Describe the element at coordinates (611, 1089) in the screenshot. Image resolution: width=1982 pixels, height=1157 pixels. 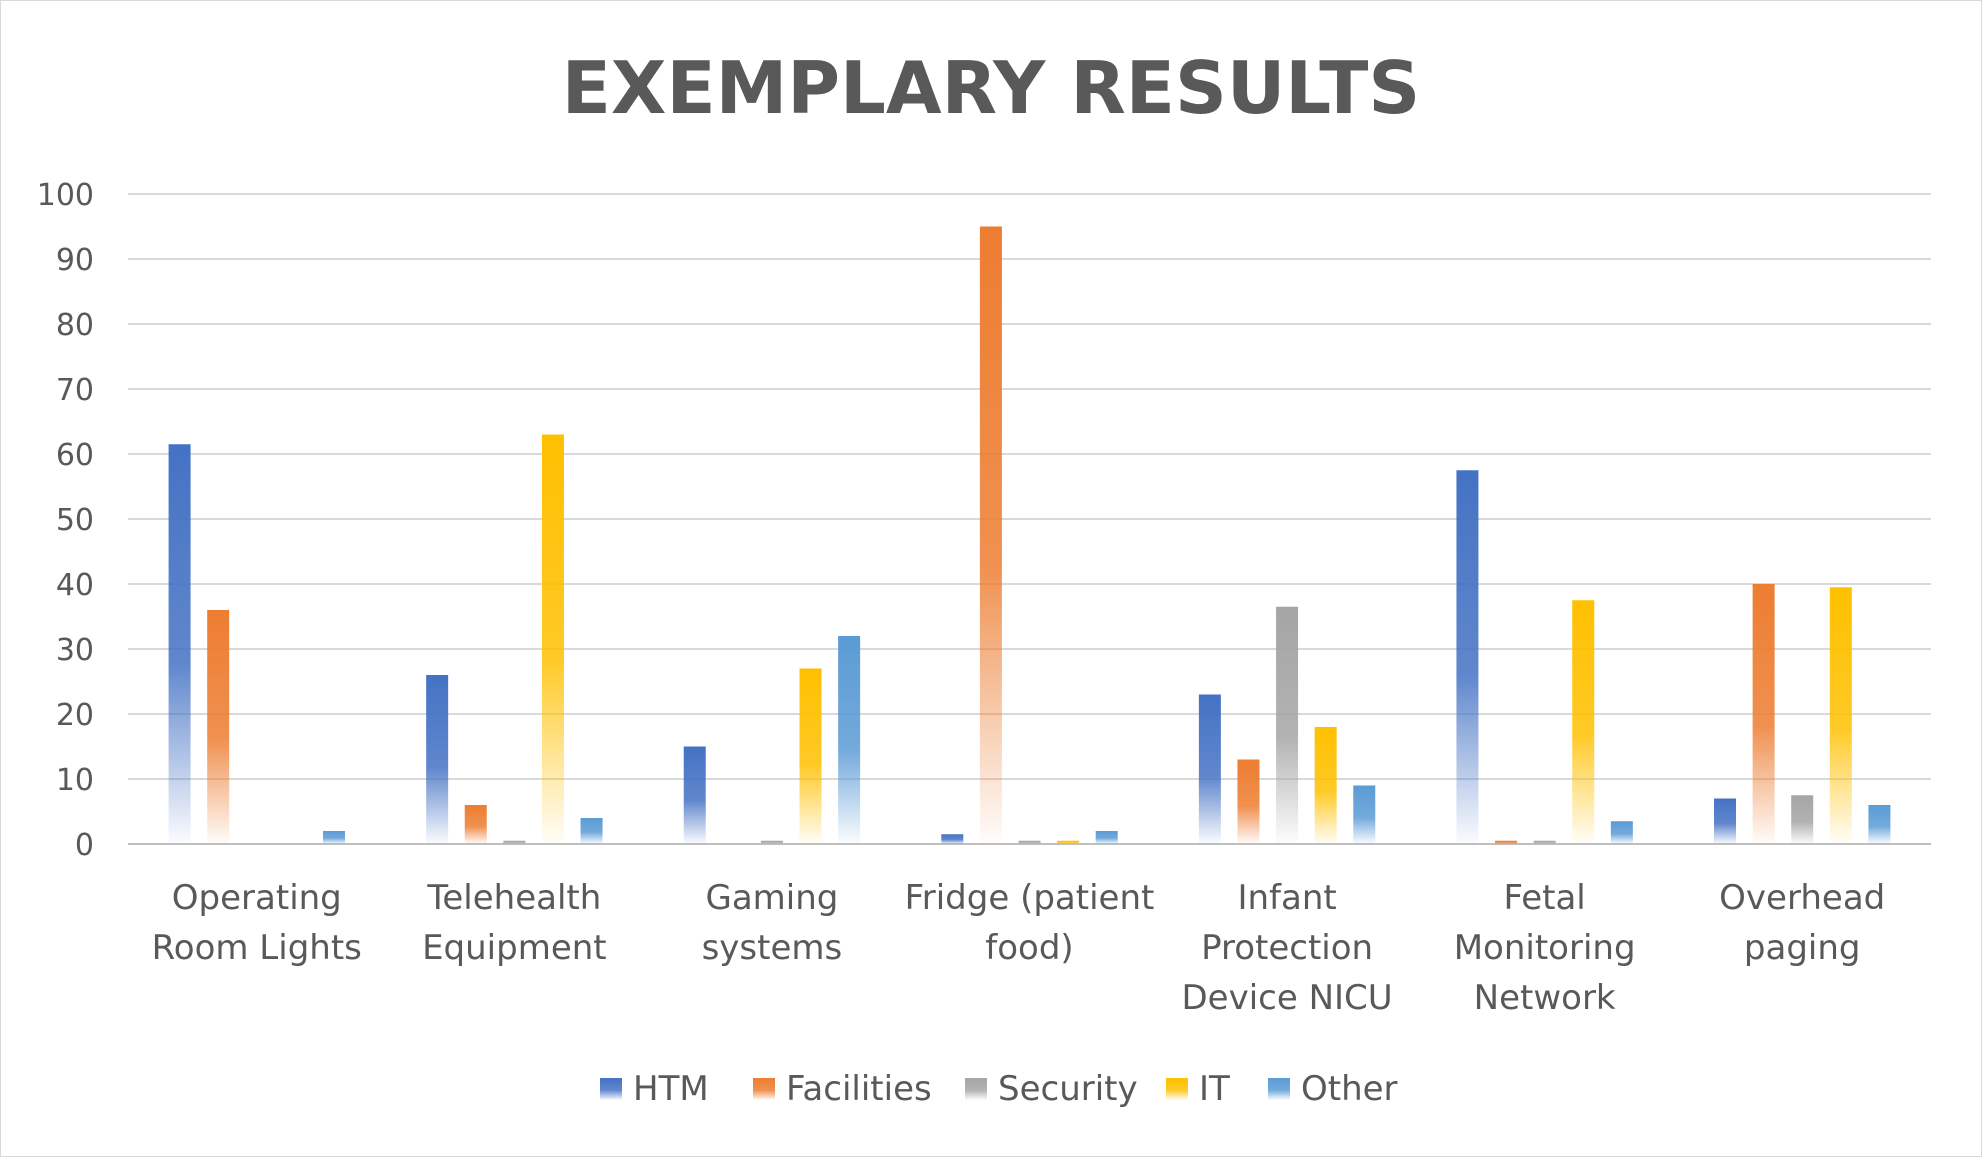
I see `legend-swatch-htm` at that location.